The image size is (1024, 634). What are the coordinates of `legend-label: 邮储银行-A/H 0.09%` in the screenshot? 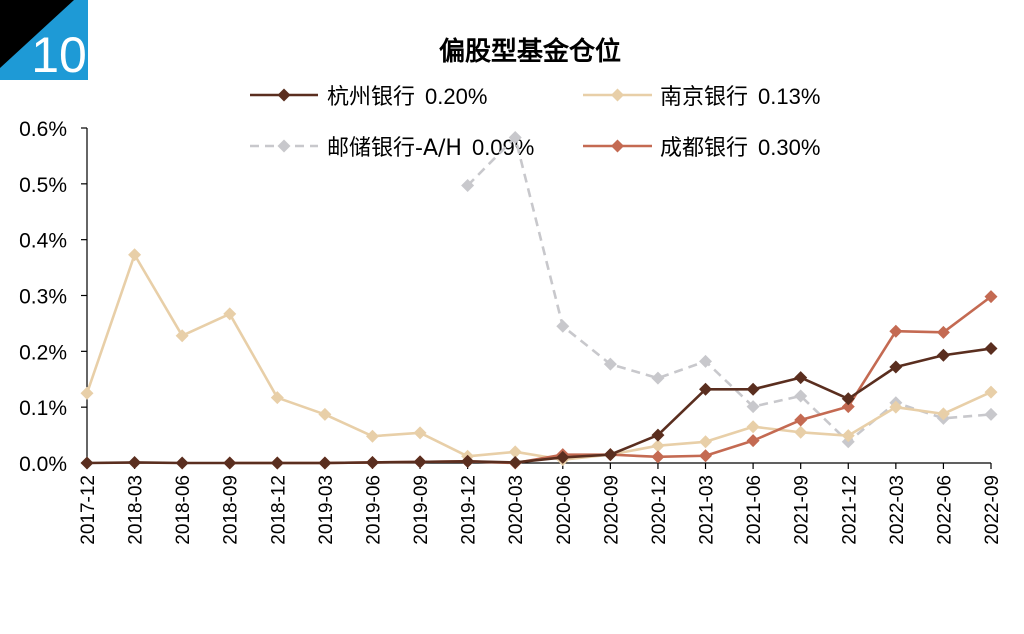 It's located at (430, 148).